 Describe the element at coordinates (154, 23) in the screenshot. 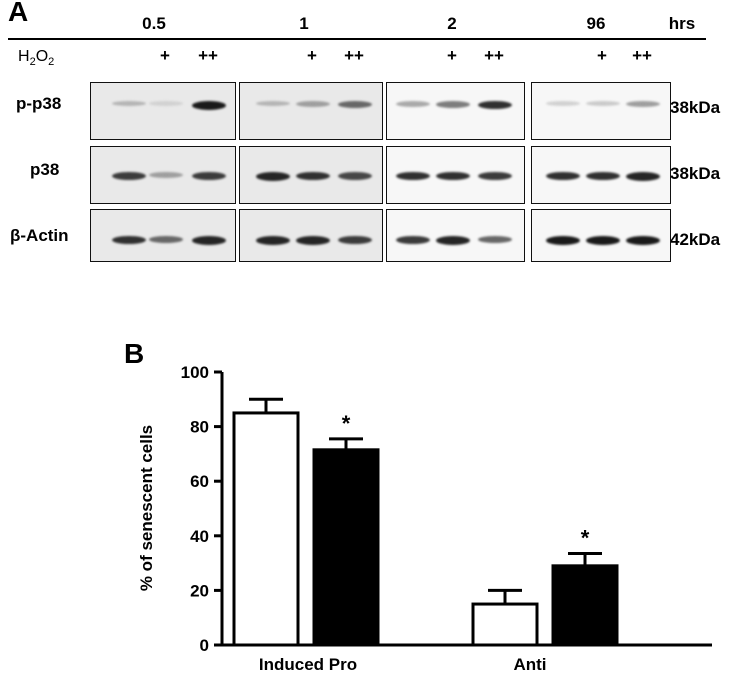

I see `timepoint-label: 0.5` at that location.